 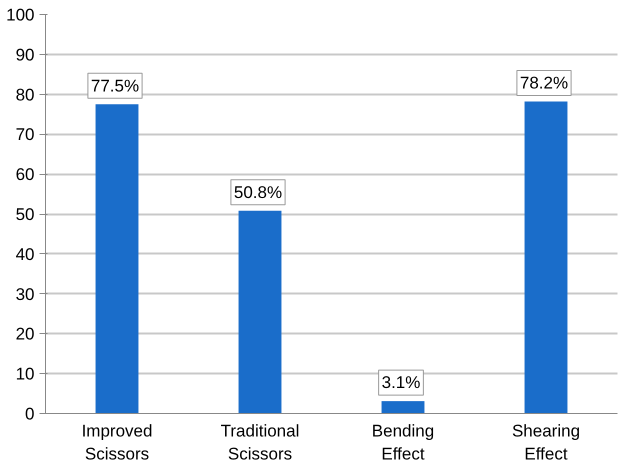 I want to click on y-tick-label: 50, so click(x=25, y=214).